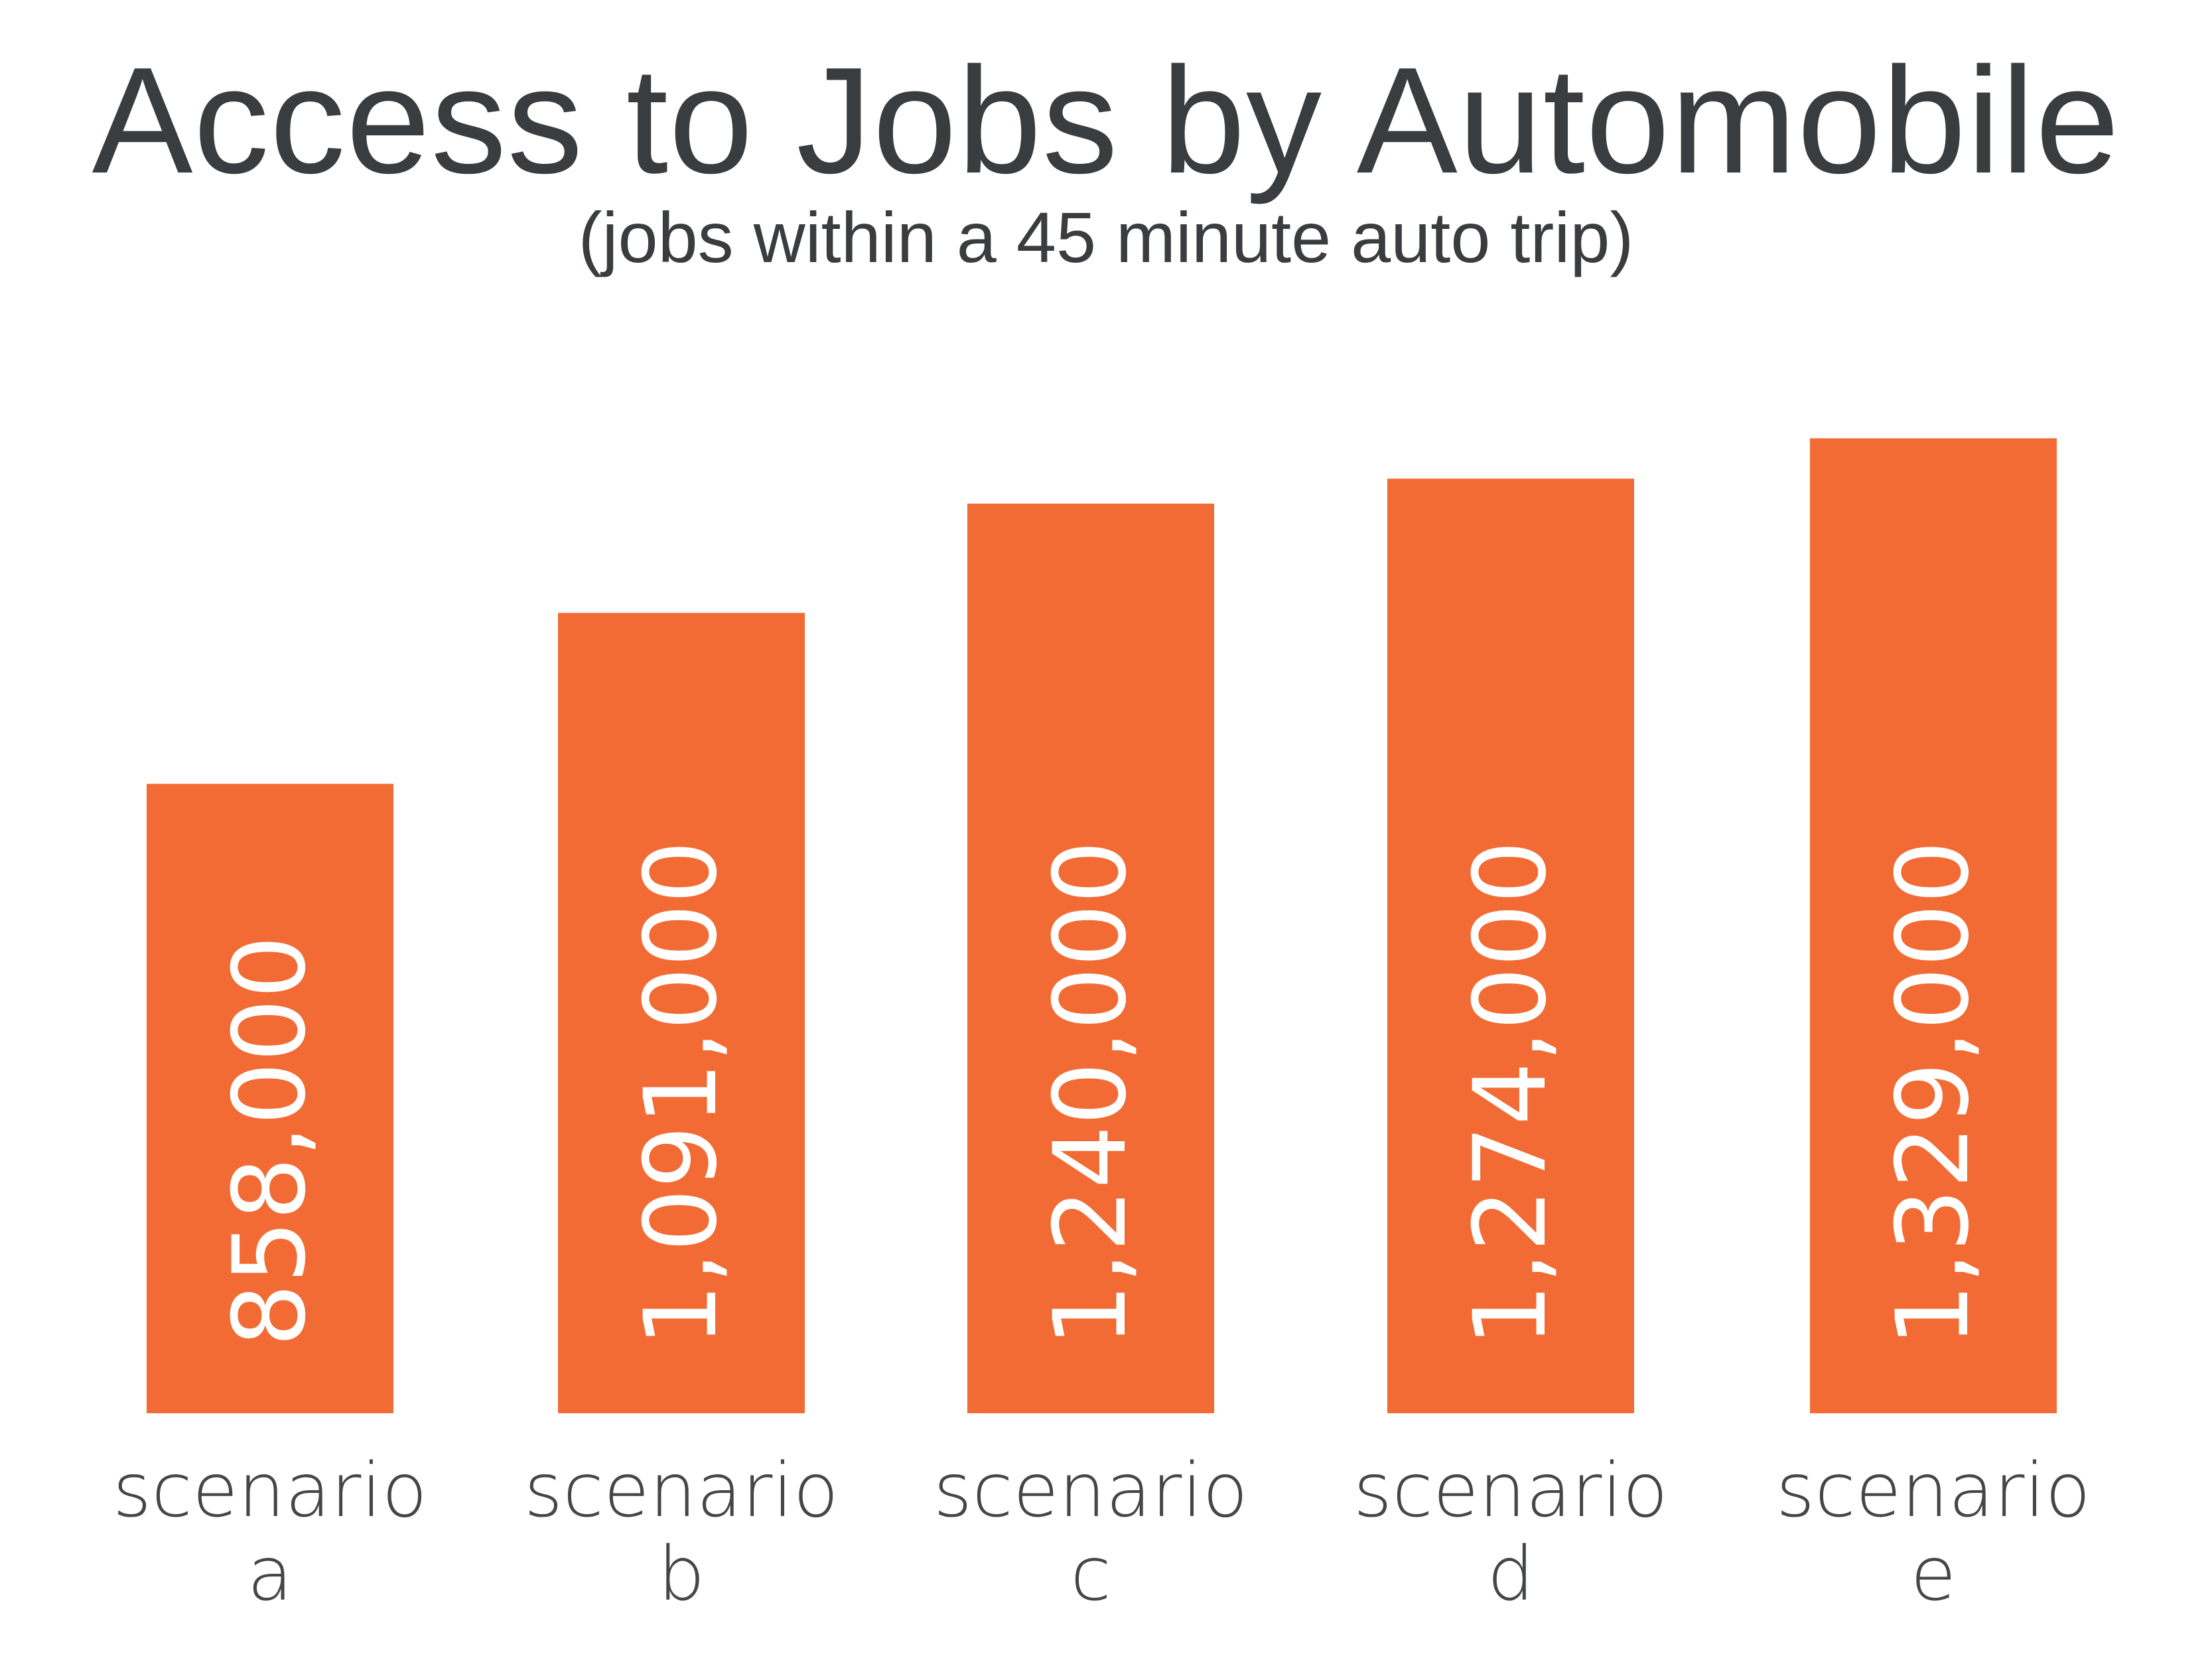 This screenshot has height=1668, width=2212. I want to click on bar-b, so click(681, 1012).